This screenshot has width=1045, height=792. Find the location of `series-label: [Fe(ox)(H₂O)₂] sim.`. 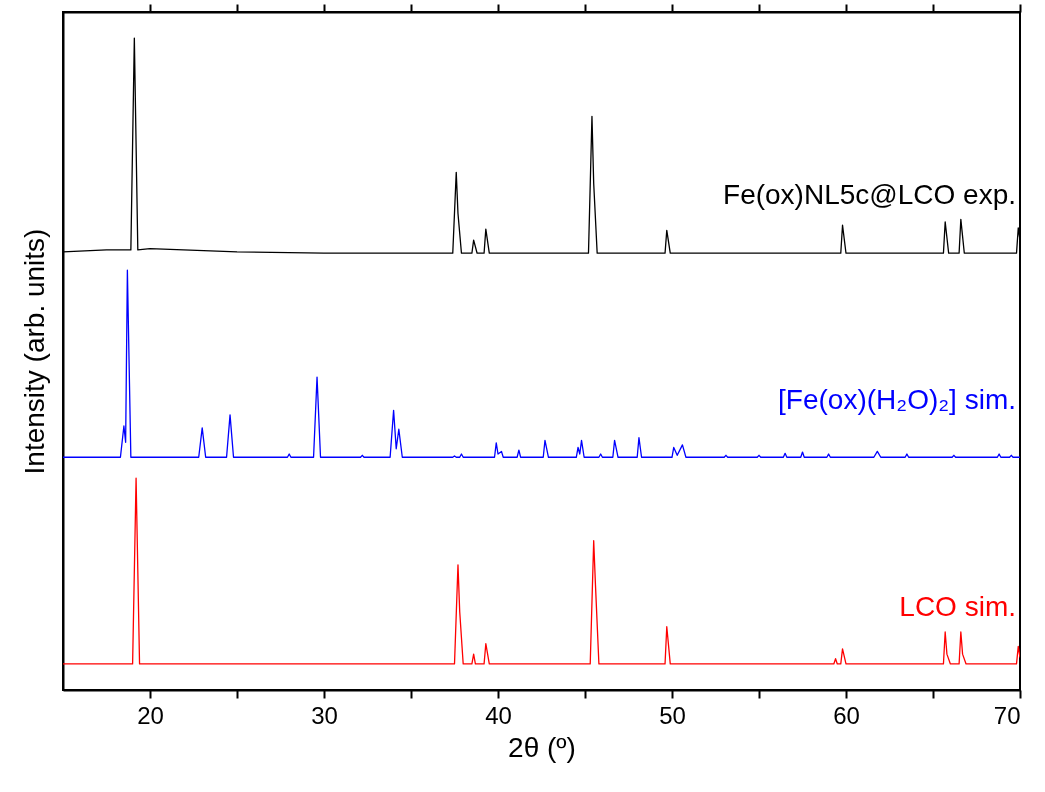

series-label: [Fe(ox)(H₂O)₂] sim. is located at coordinates (897, 400).